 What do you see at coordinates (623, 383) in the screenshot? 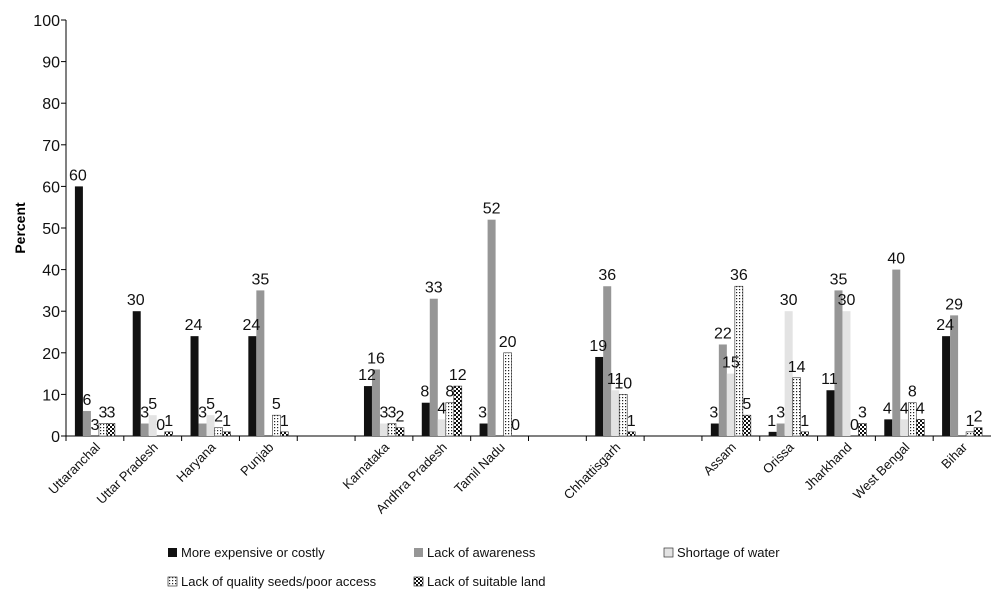
I see `bar-value-label: 10` at bounding box center [623, 383].